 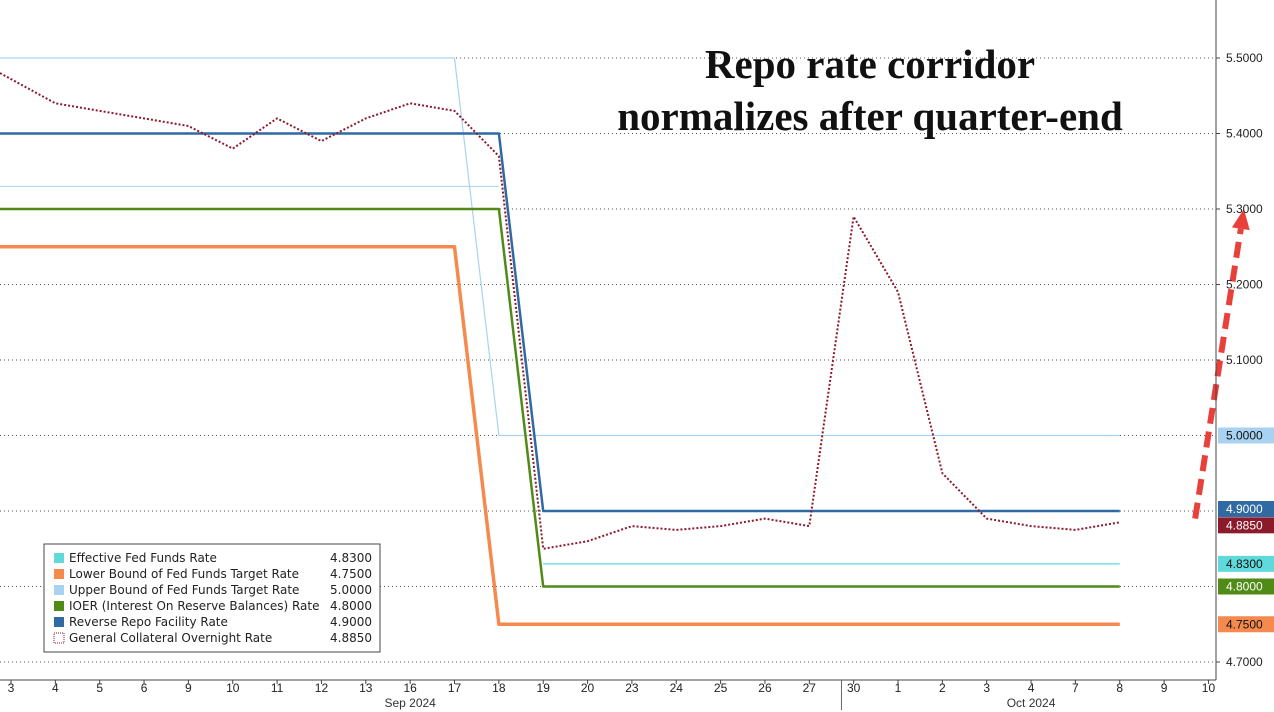 What do you see at coordinates (410, 703) in the screenshot?
I see `month-label: Sep 2024` at bounding box center [410, 703].